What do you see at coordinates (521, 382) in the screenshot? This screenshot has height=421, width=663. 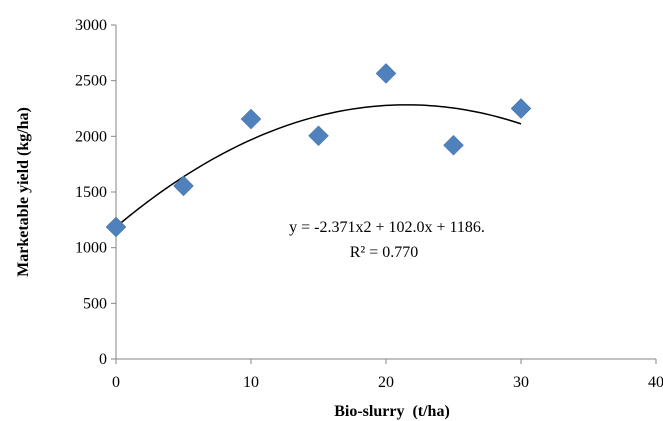 I see `x-tick-label: 30` at bounding box center [521, 382].